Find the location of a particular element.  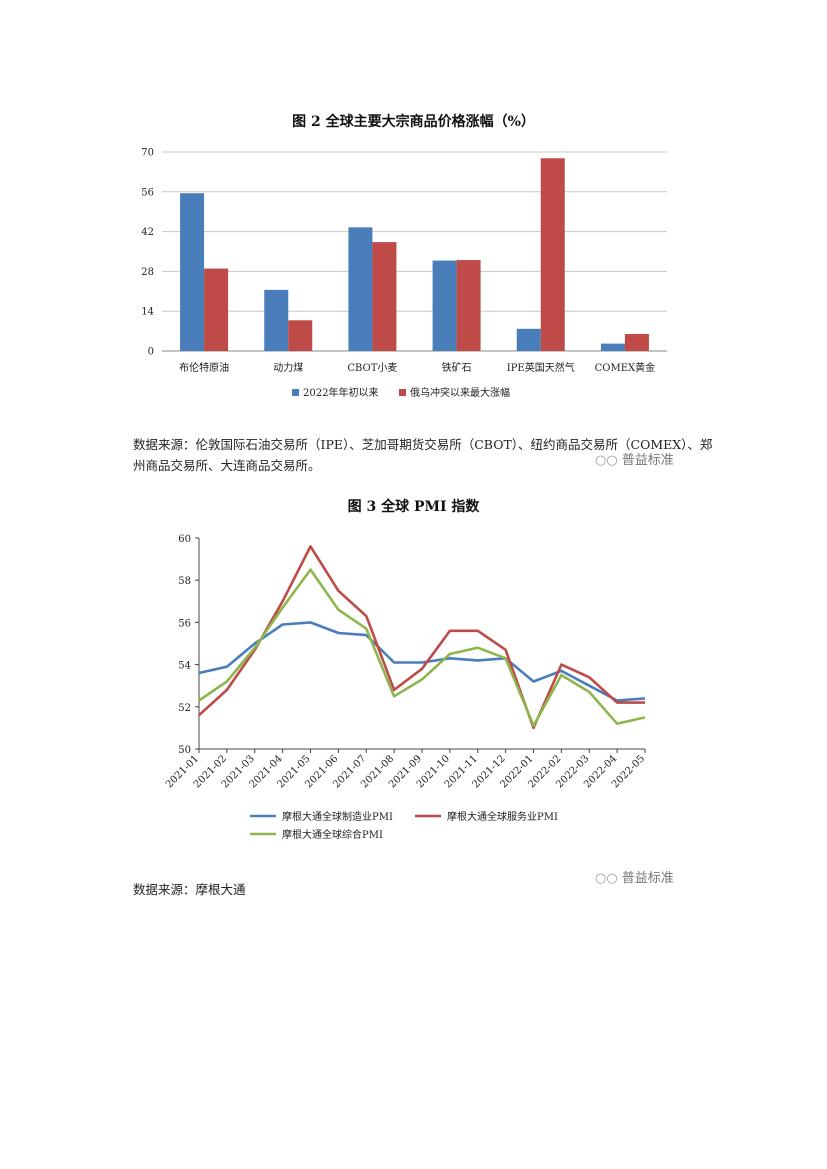

legend-label: 摩根大通全球服务业PMI is located at coordinates (502, 816).